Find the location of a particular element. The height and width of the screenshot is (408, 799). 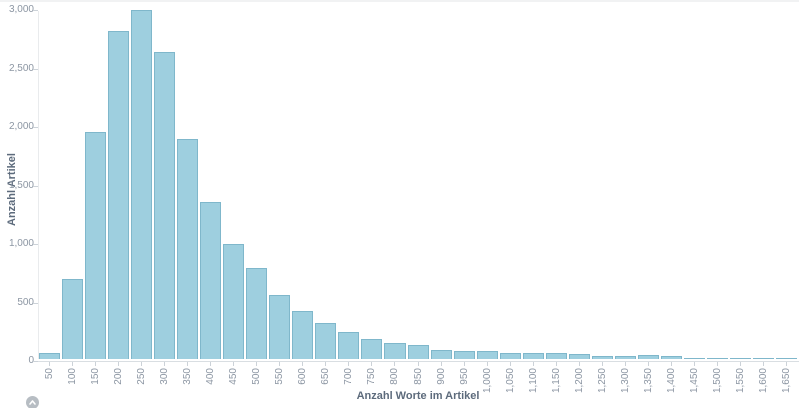

x-tick-label: 650 is located at coordinates (326, 376).